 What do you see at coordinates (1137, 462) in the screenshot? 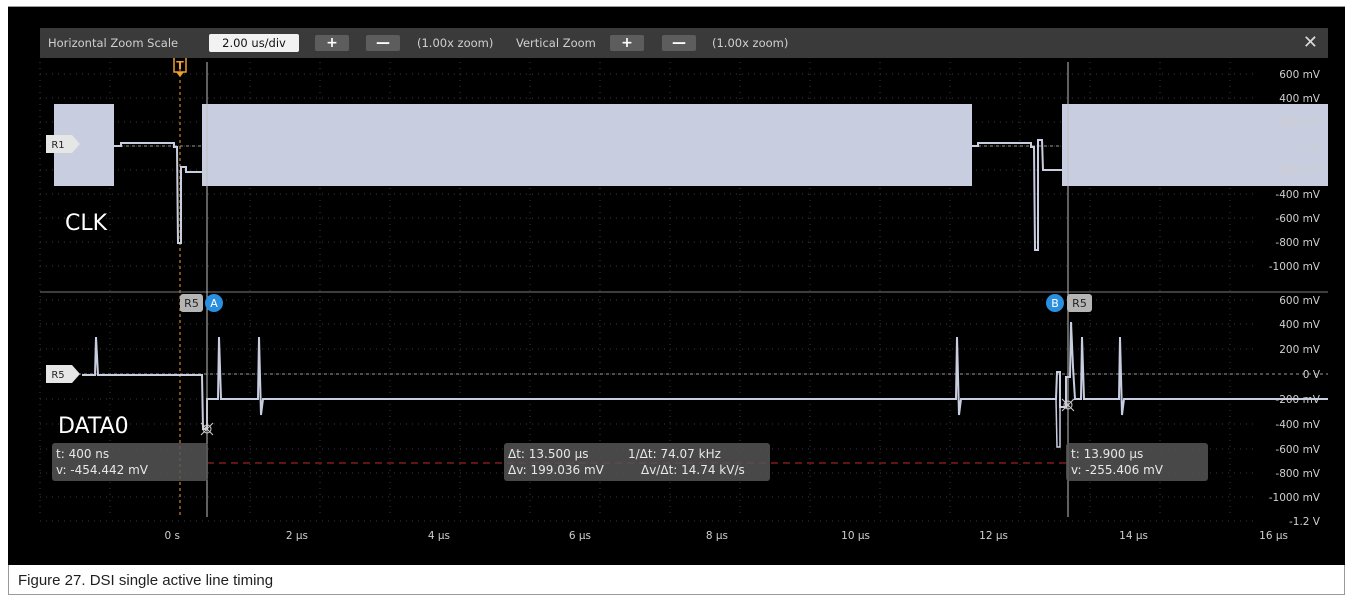
I see `cursor-b-readout: t: 13.900 µs v: -255.406 mV` at bounding box center [1137, 462].